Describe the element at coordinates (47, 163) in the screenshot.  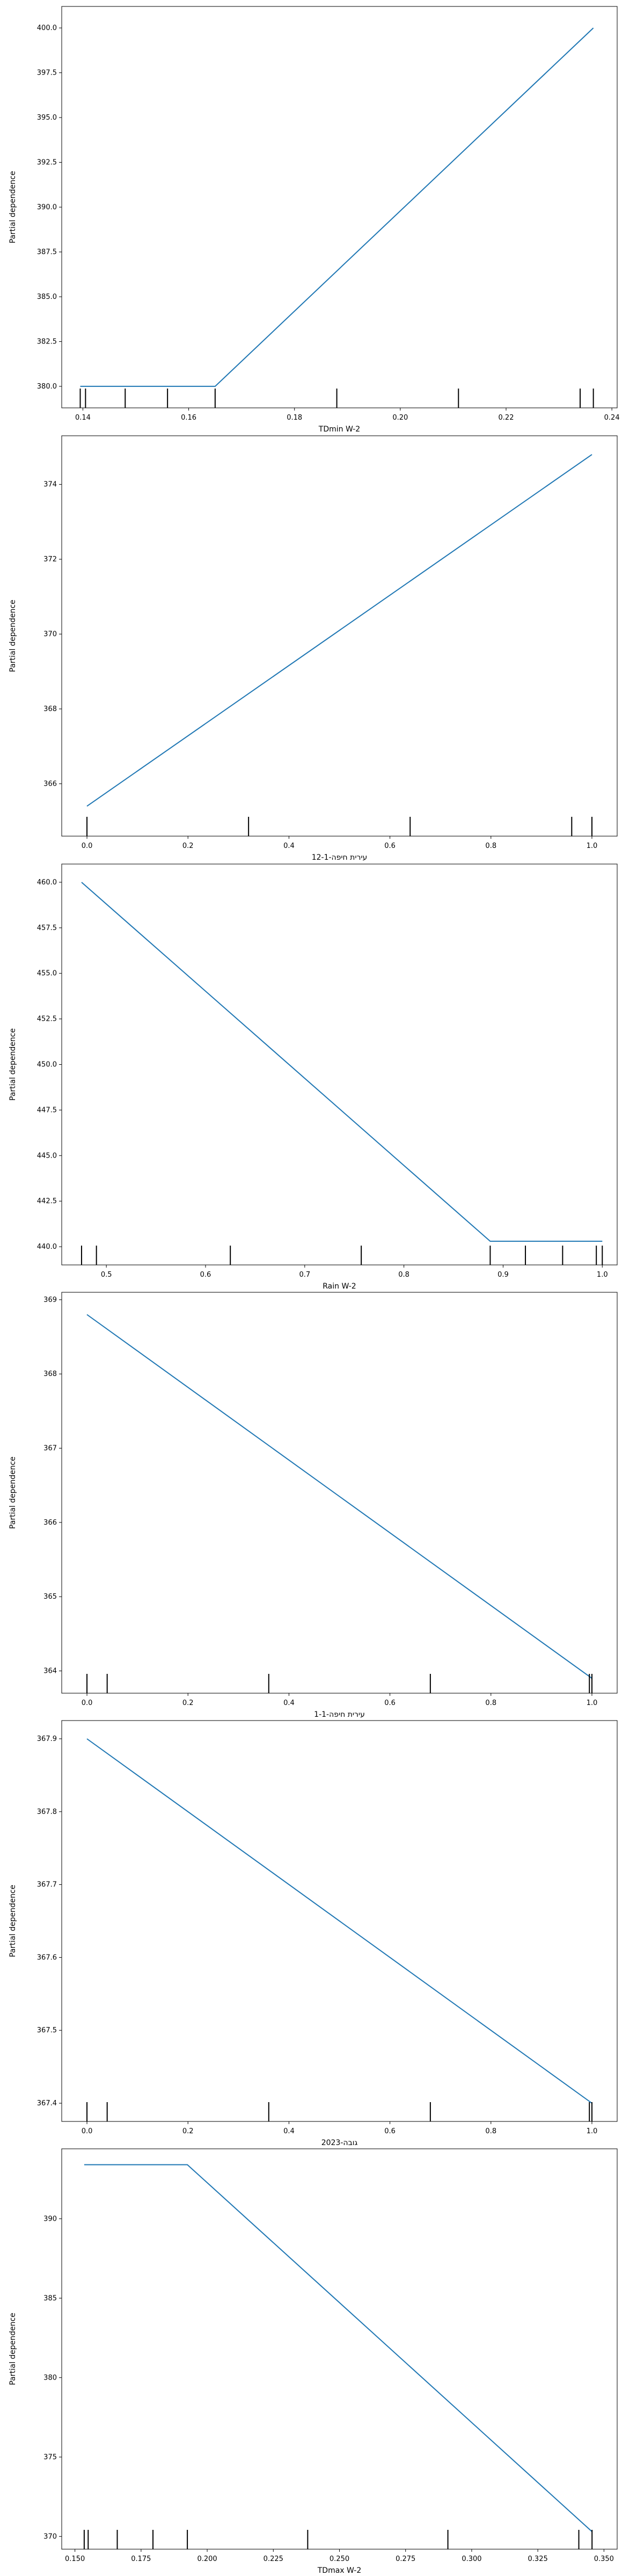
I see `y-tick-label: 392.5` at that location.